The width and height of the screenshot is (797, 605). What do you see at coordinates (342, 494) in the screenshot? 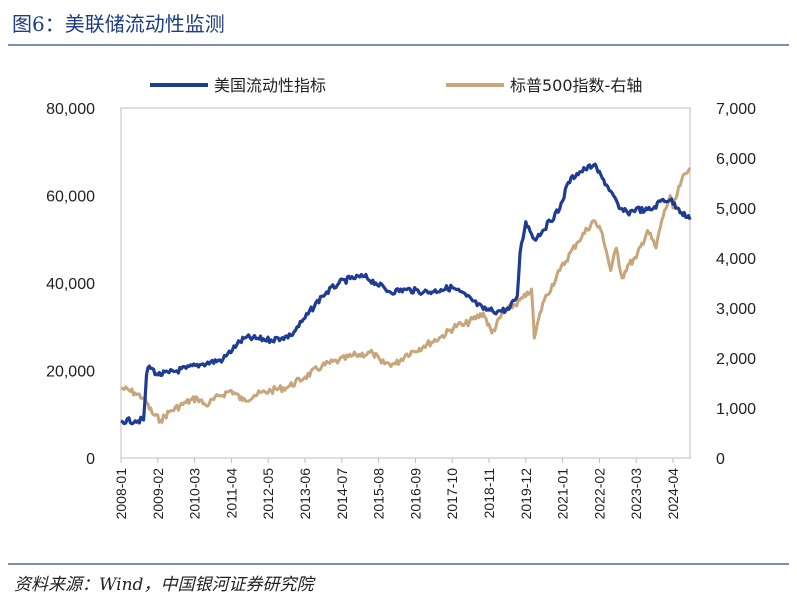
I see `x-tick-label: 2014-07` at bounding box center [342, 494].